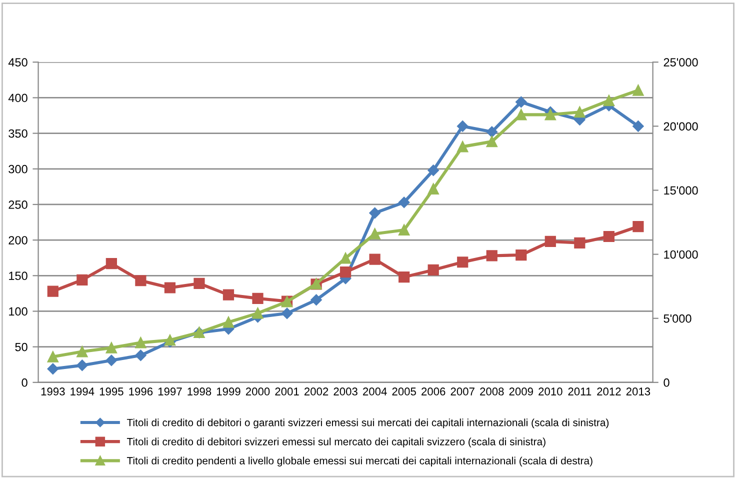 The width and height of the screenshot is (736, 478). I want to click on y-tick-label: 0, so click(25, 382).